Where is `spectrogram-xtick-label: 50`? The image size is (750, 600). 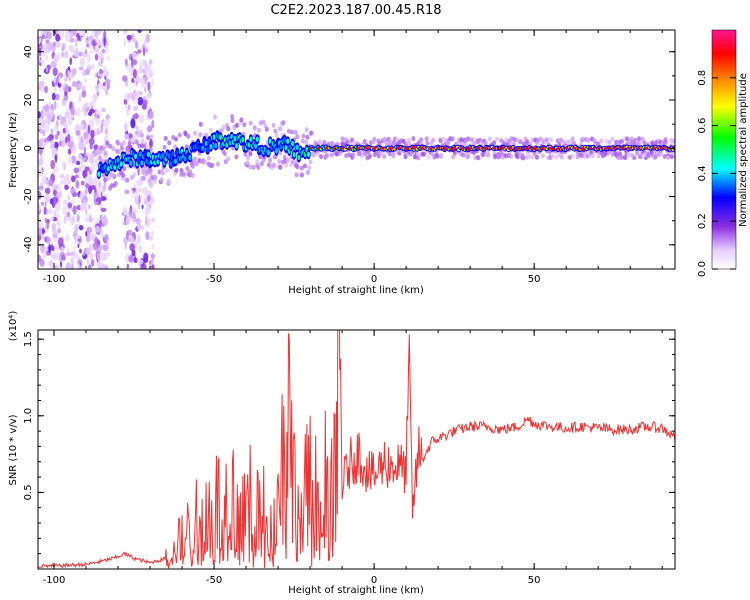 spectrogram-xtick-label: 50 is located at coordinates (534, 279).